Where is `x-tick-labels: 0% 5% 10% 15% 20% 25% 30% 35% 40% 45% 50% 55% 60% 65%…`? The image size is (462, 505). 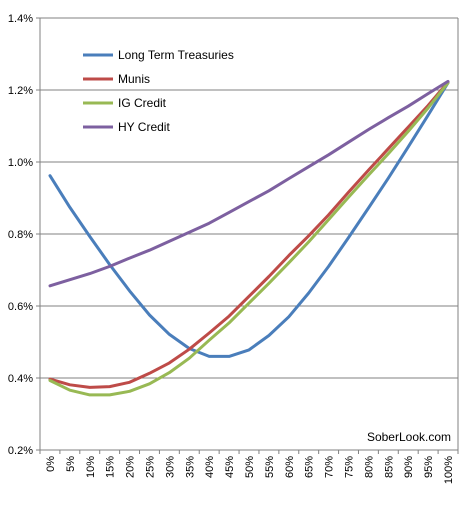 x-tick-labels: 0% 5% 10% 15% 20% 25% 30% 35% 40% 45% 50% 55% 60% 65%… is located at coordinates (250, 470).